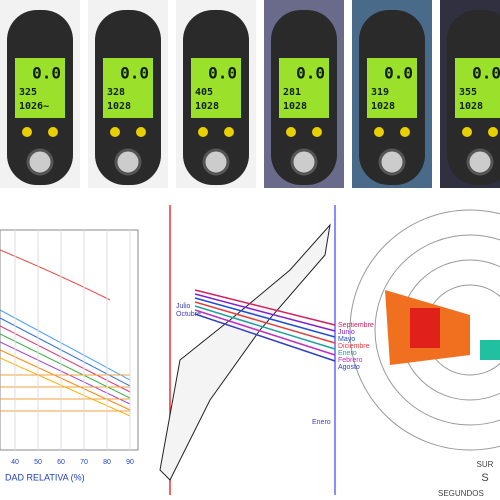  I want to click on x-tick-label: 70, so click(84, 462).